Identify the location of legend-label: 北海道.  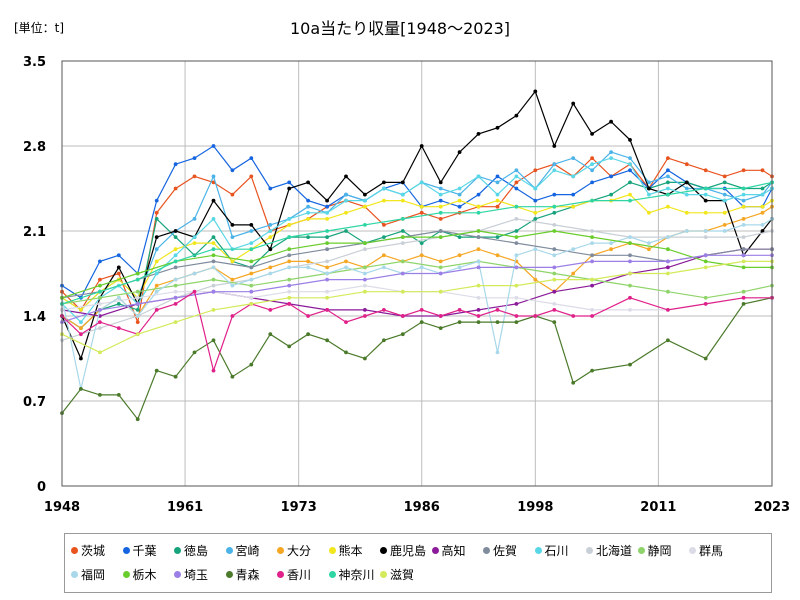
(614, 551).